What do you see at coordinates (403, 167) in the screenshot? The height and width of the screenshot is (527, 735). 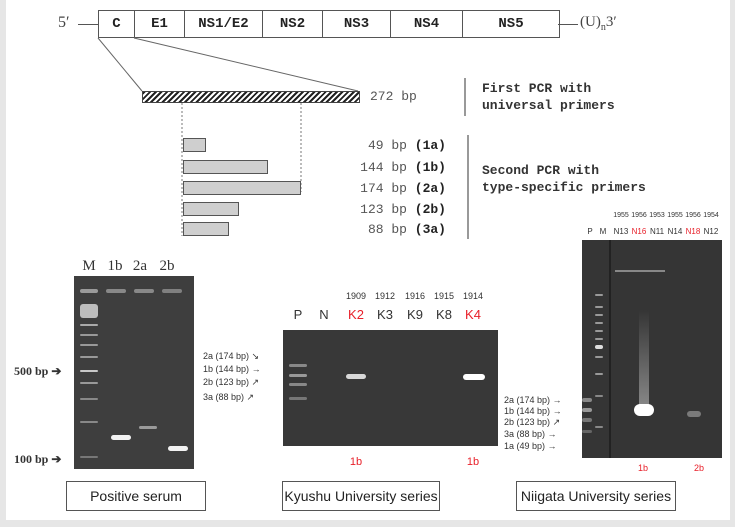 I see `product-label-1b: 144 bp (1b)` at bounding box center [403, 167].